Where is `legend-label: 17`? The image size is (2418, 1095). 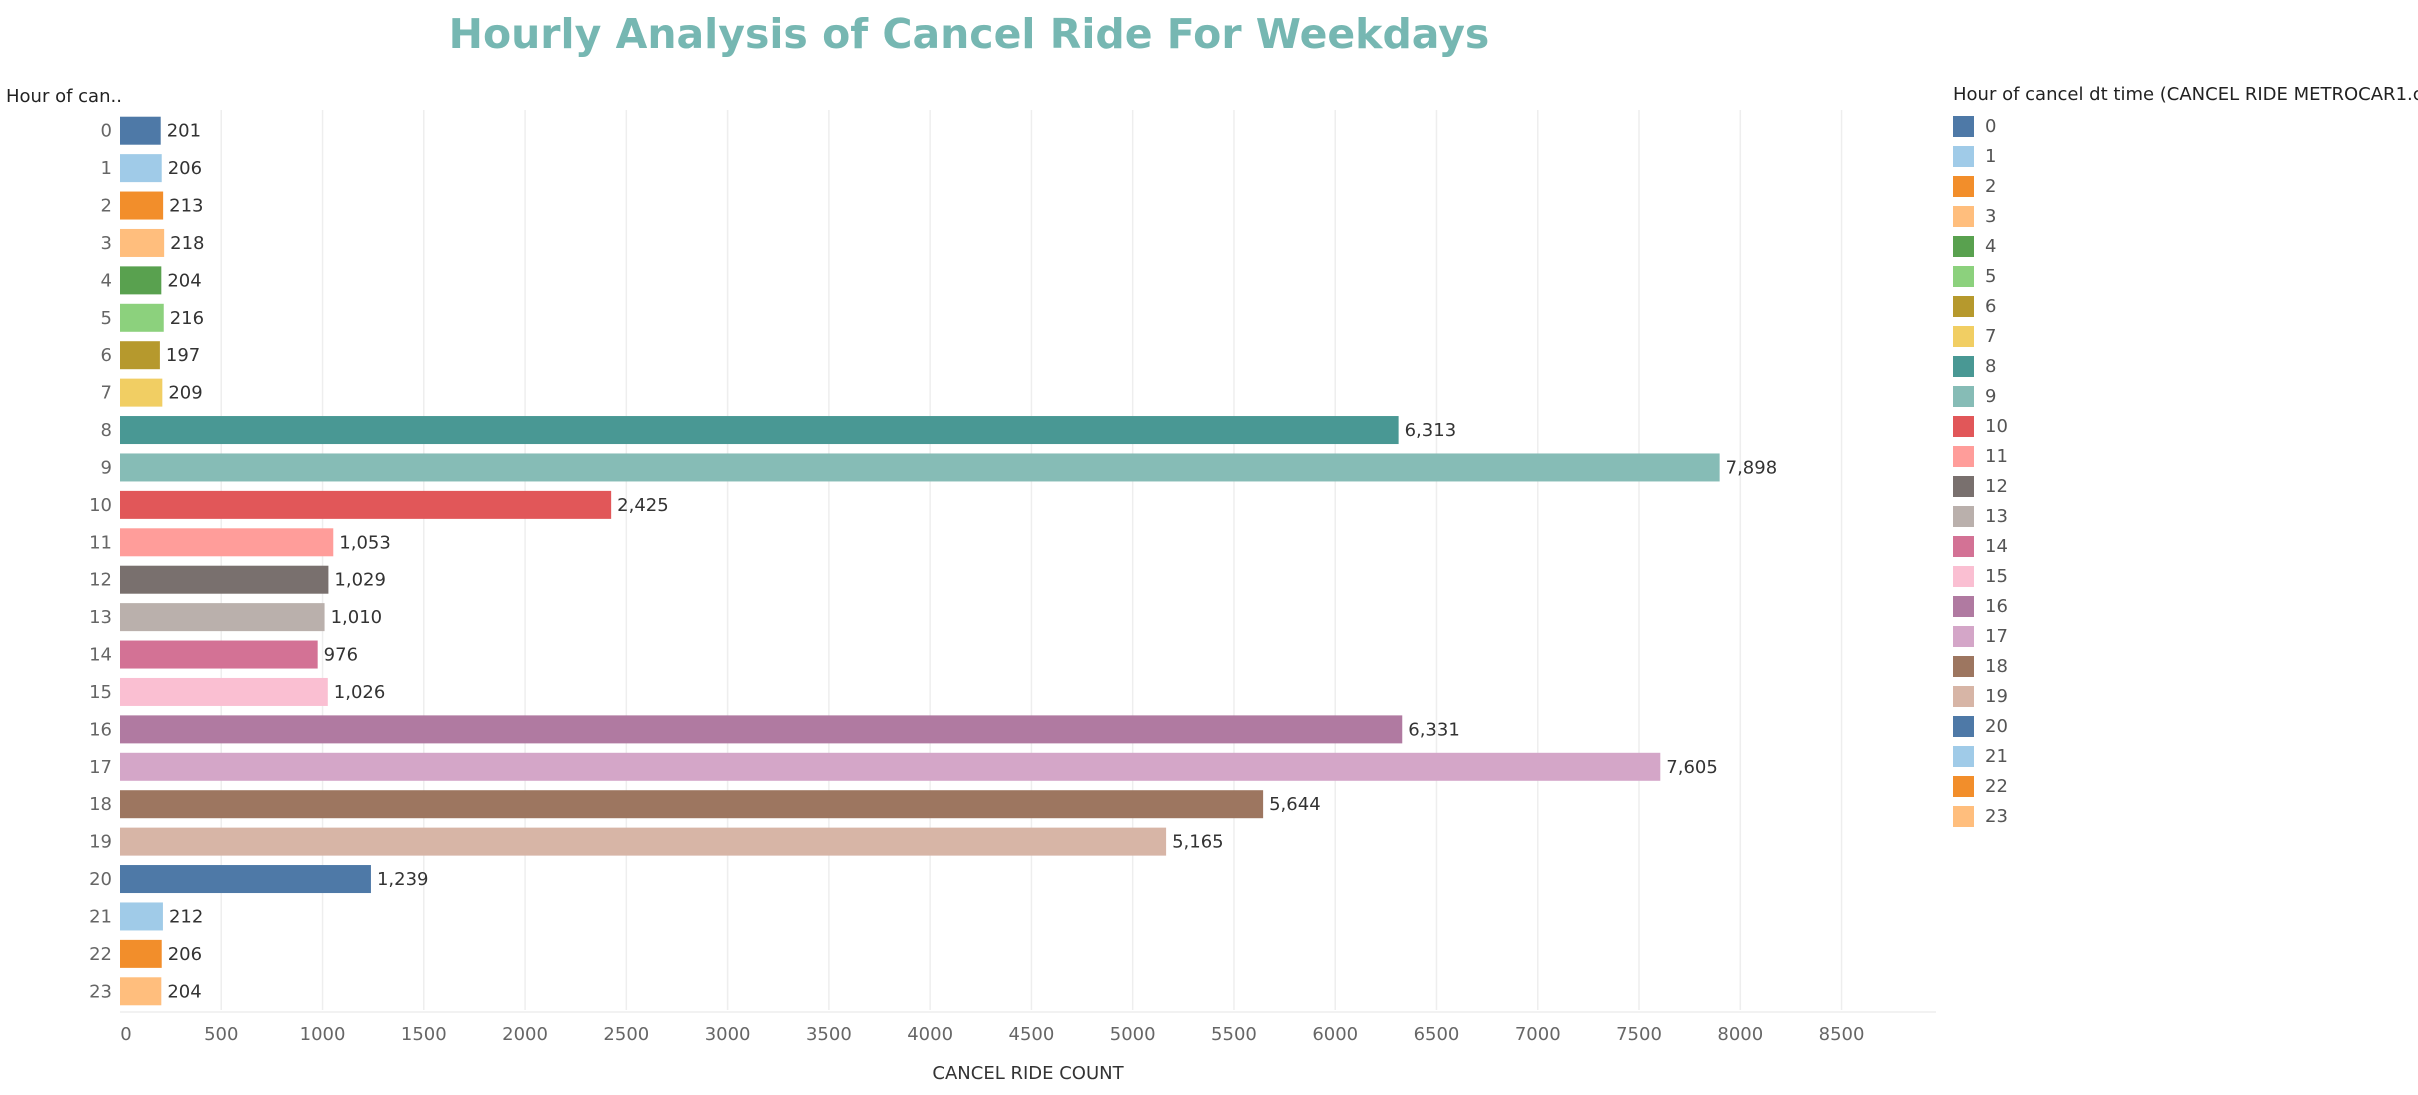
legend-label: 17 is located at coordinates (1996, 636).